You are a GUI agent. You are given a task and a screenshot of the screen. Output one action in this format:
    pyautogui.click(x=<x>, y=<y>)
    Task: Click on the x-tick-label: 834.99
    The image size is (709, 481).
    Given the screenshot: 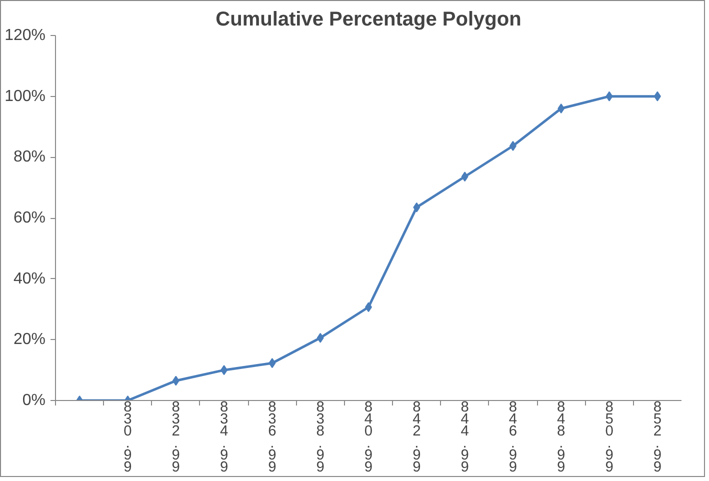 What is the action you would take?
    pyautogui.click(x=224, y=438)
    